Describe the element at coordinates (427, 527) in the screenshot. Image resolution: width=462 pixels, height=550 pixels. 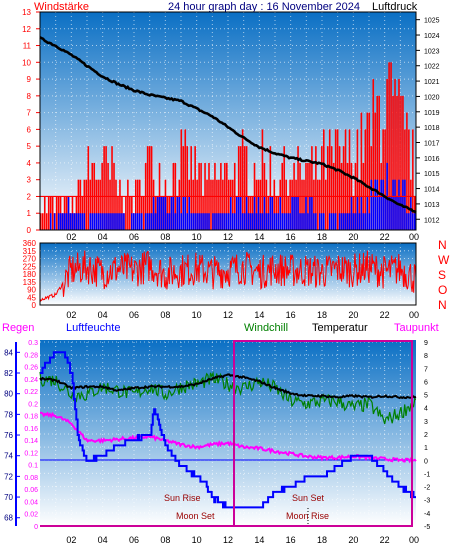
I see `temperature-tick-label: -5` at that location.